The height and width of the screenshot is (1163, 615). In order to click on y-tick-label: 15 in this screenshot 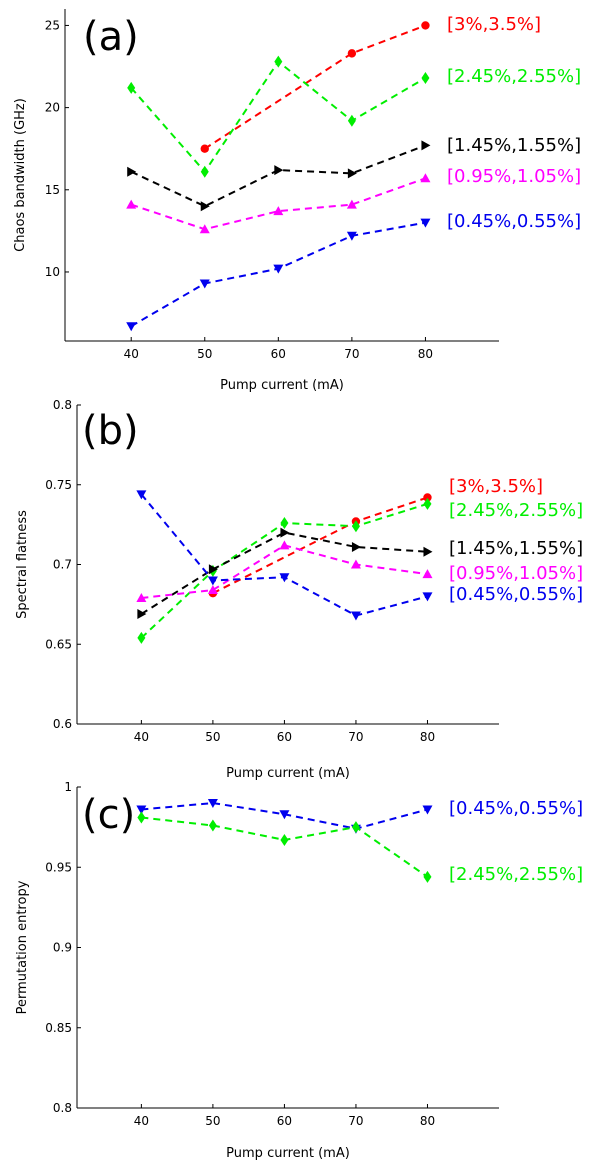, I will do `click(52, 190)`.